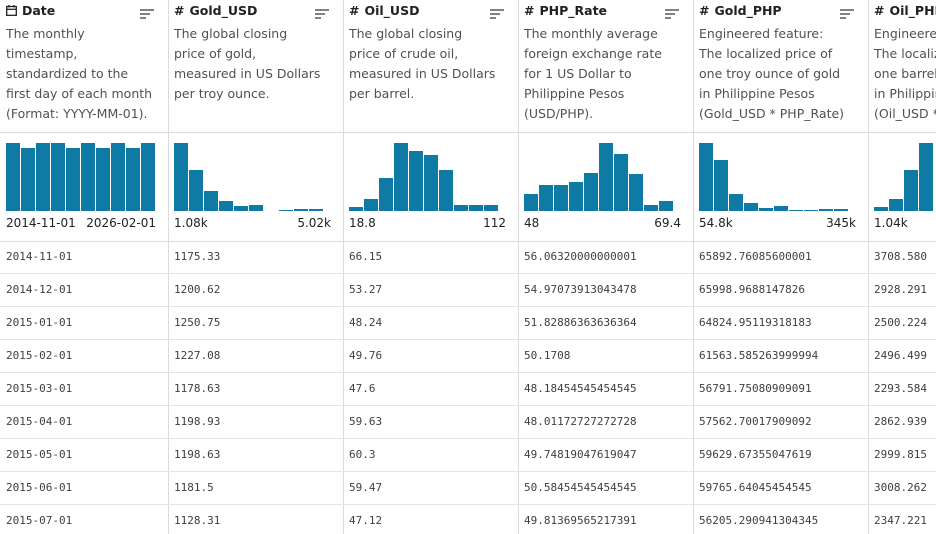 The image size is (936, 534). Describe the element at coordinates (755, 256) in the screenshot. I see `cell: 65892.76085600001` at that location.